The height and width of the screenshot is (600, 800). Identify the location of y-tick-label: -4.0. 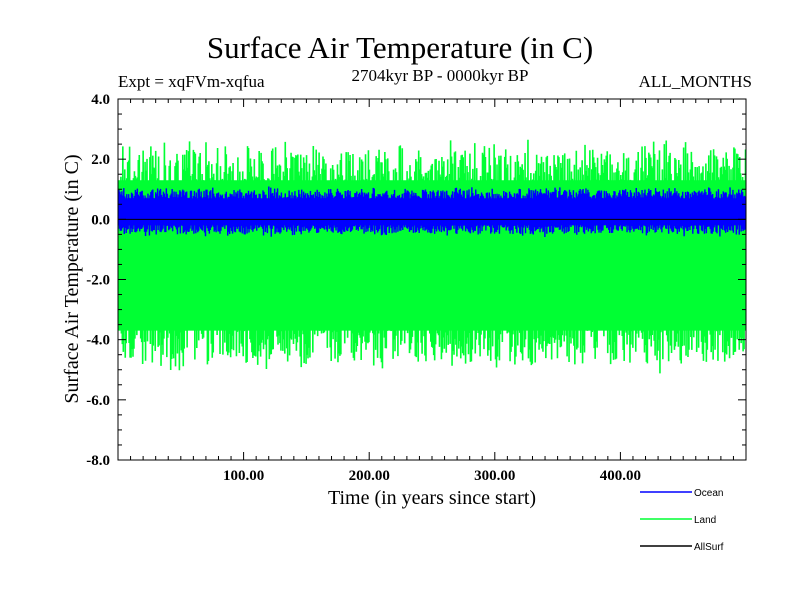
(98, 341).